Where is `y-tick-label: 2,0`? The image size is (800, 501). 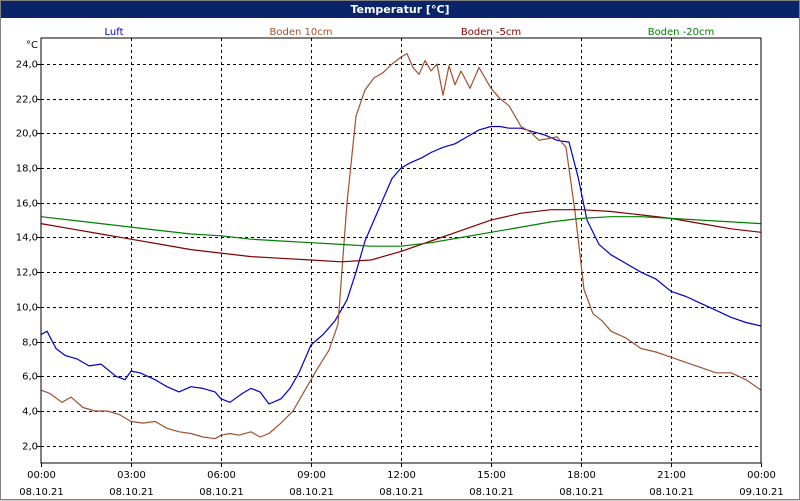 y-tick-label: 2,0 is located at coordinates (30, 447).